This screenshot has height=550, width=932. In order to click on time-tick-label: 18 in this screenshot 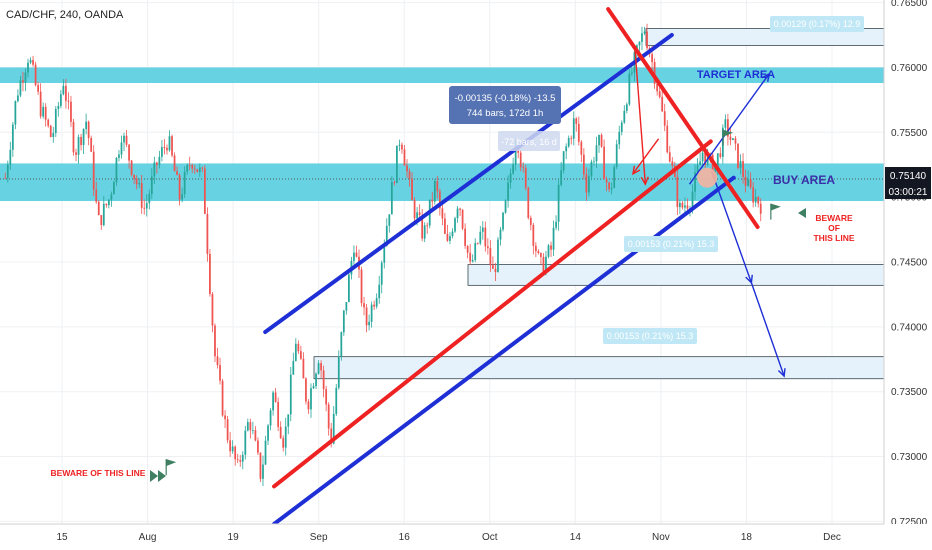, I will do `click(747, 537)`.